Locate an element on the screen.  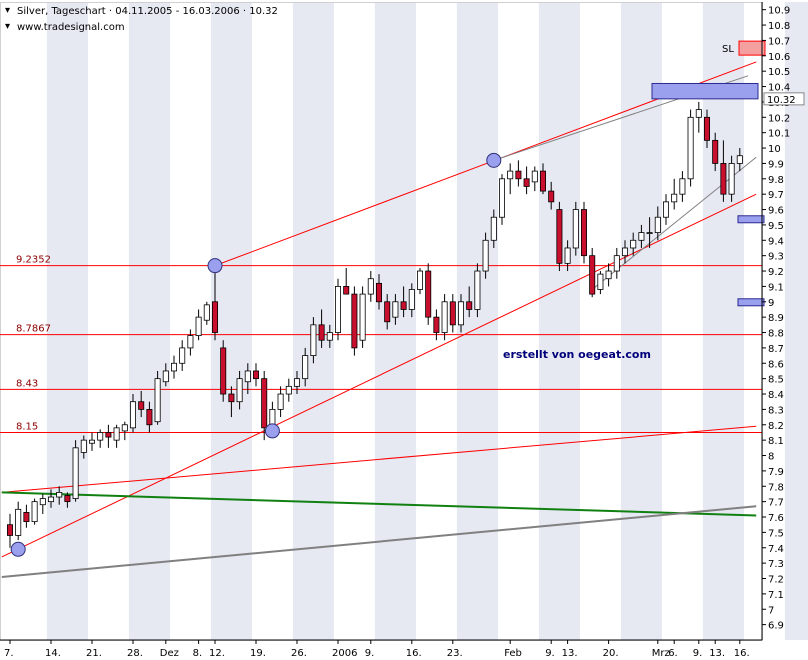
long-term-support-line is located at coordinates (379, 459).